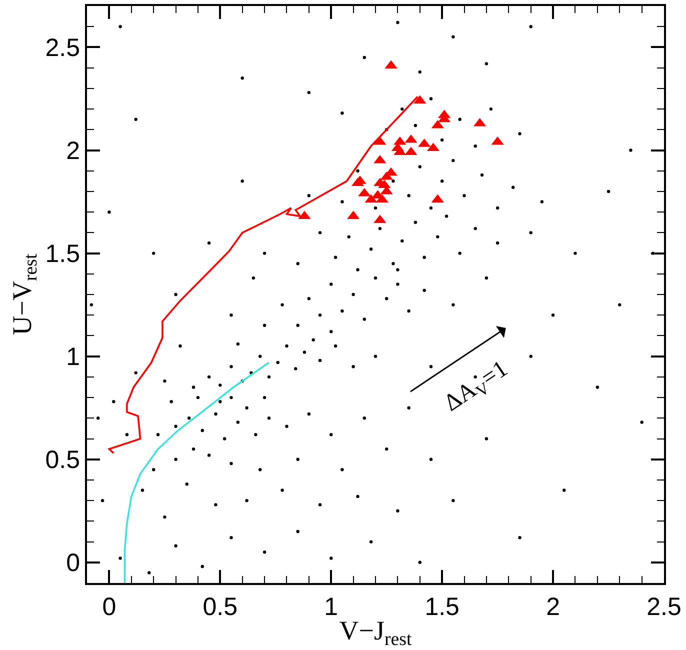 This screenshot has height=650, width=686. Describe the element at coordinates (664, 607) in the screenshot. I see `x-tick-label: 2.5` at that location.